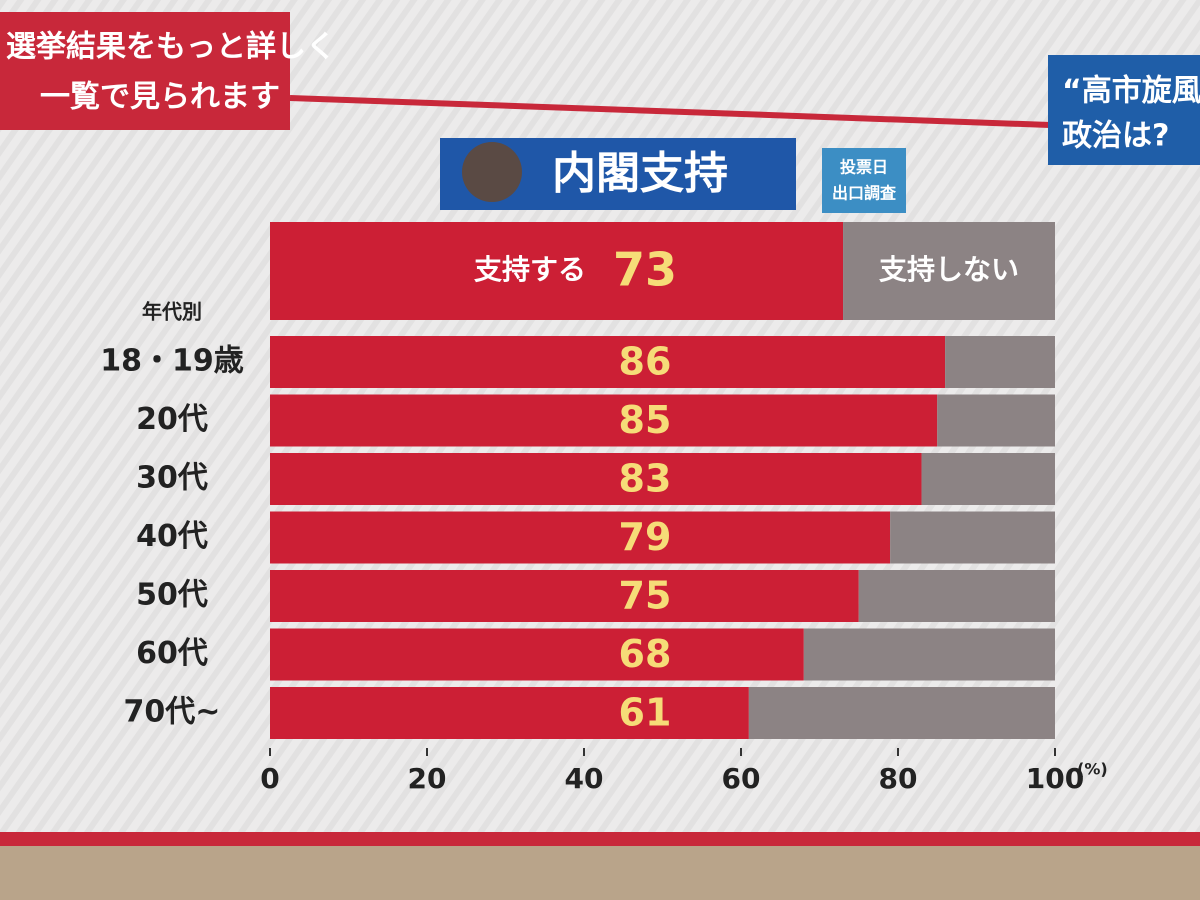  What do you see at coordinates (172, 312) in the screenshot?
I see `category-header: 年代別` at bounding box center [172, 312].